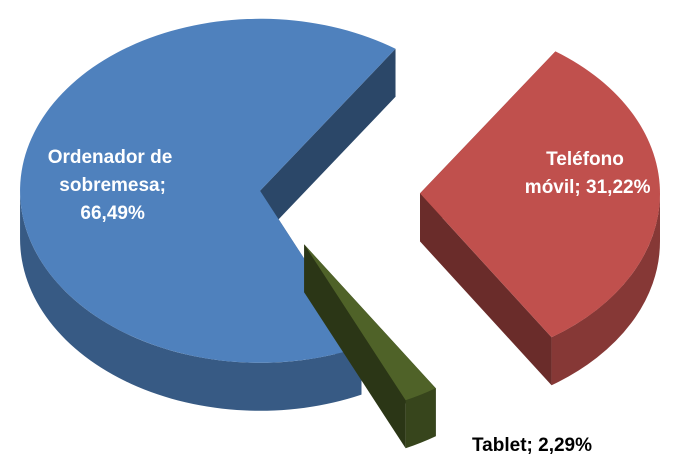 Image resolution: width=681 pixels, height=462 pixels. What do you see at coordinates (585, 173) in the screenshot?
I see `data-label: Teléfono móvil; 31,22%` at bounding box center [585, 173].